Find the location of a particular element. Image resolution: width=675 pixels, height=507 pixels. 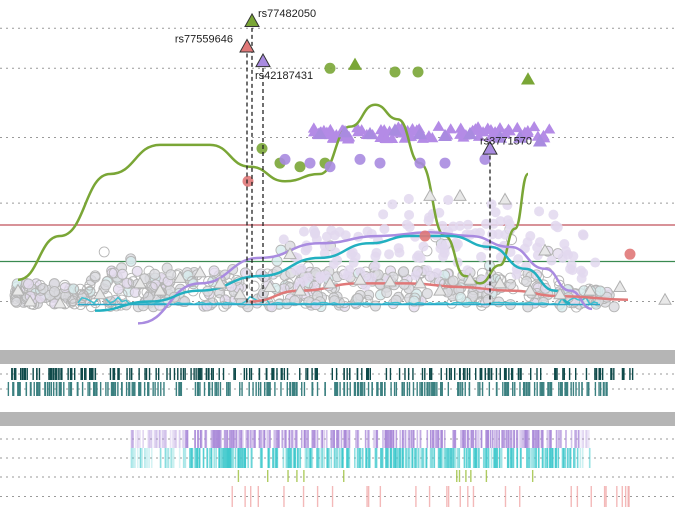

highlighted-snp: rs77482050 is located at coordinates (280, 156).